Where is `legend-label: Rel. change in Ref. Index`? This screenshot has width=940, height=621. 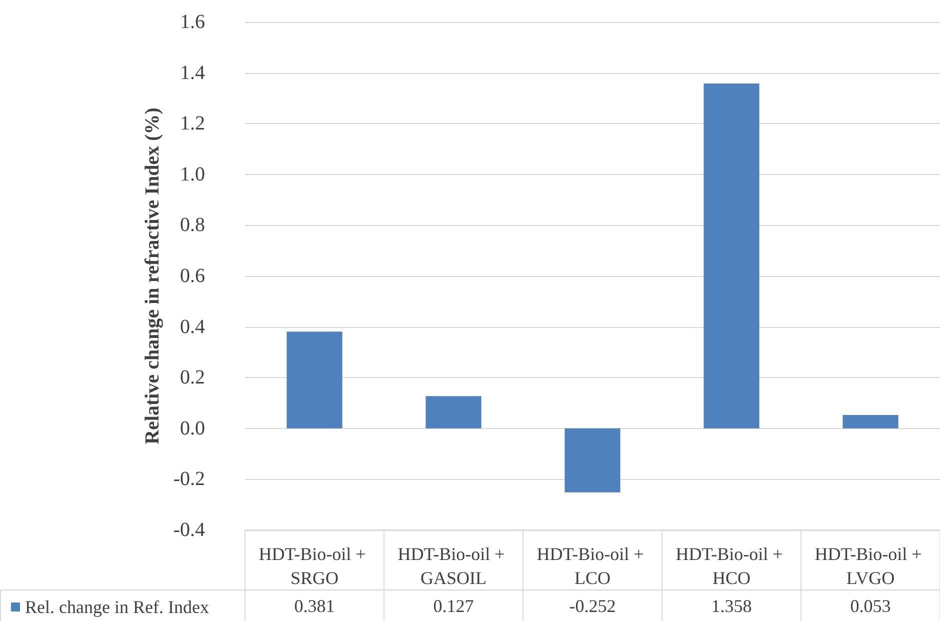 legend-label: Rel. change in Ref. Index is located at coordinates (117, 607).